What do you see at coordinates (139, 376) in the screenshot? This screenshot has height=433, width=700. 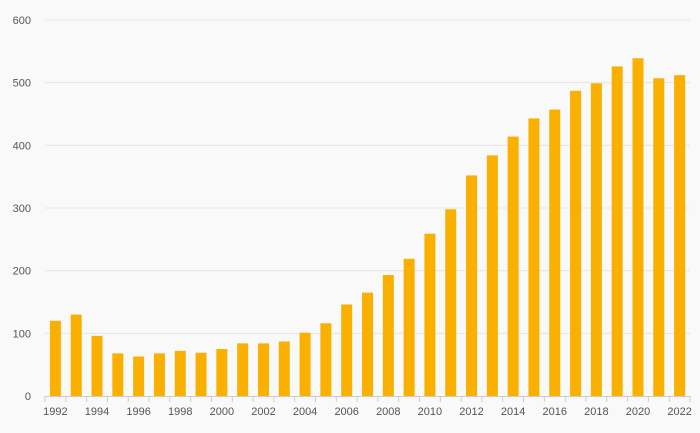 I see `bar-1996` at bounding box center [139, 376].